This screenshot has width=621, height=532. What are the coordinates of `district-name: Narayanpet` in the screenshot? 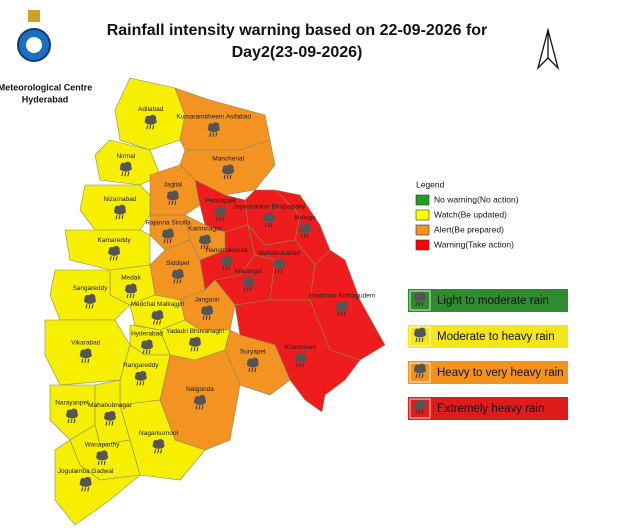 It's located at (72, 403).